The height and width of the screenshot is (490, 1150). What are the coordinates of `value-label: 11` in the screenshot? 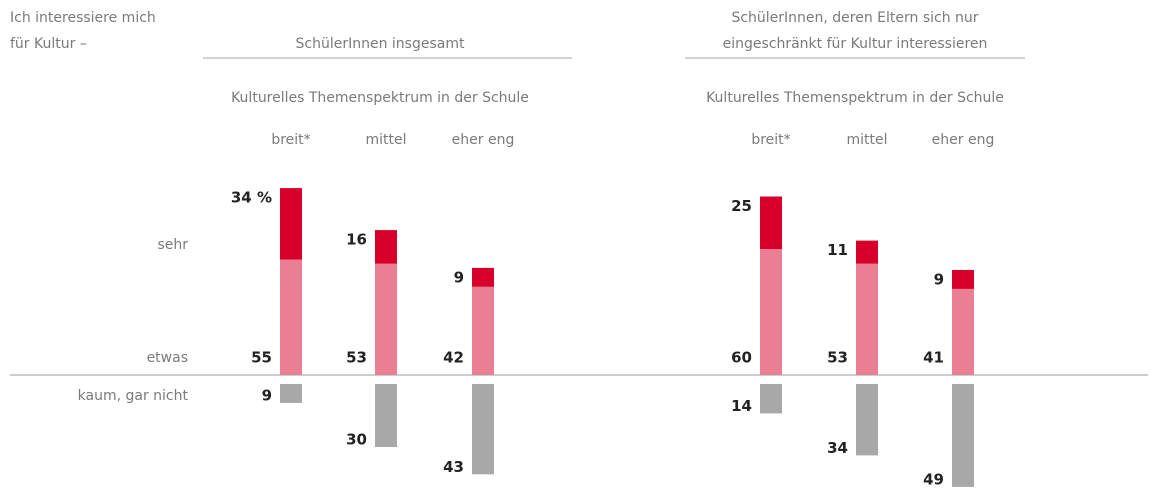 It's located at (837, 250).